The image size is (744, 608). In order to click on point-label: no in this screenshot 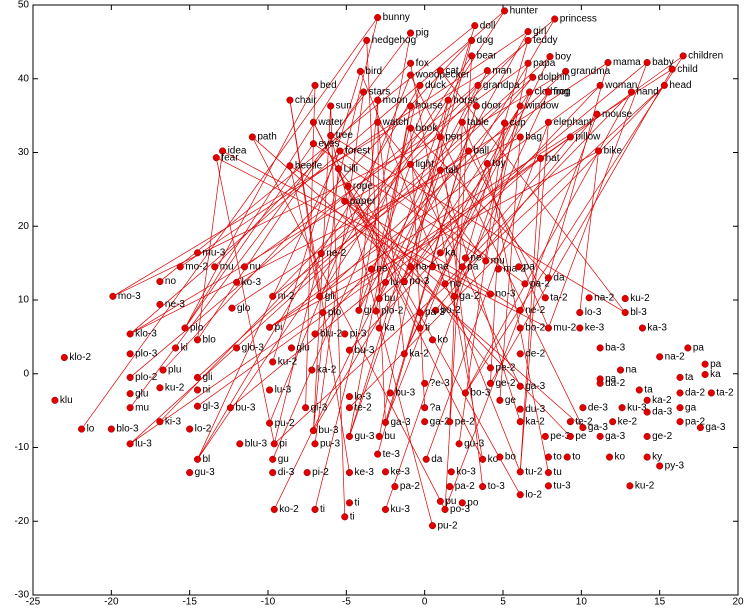, I will do `click(171, 281)`.